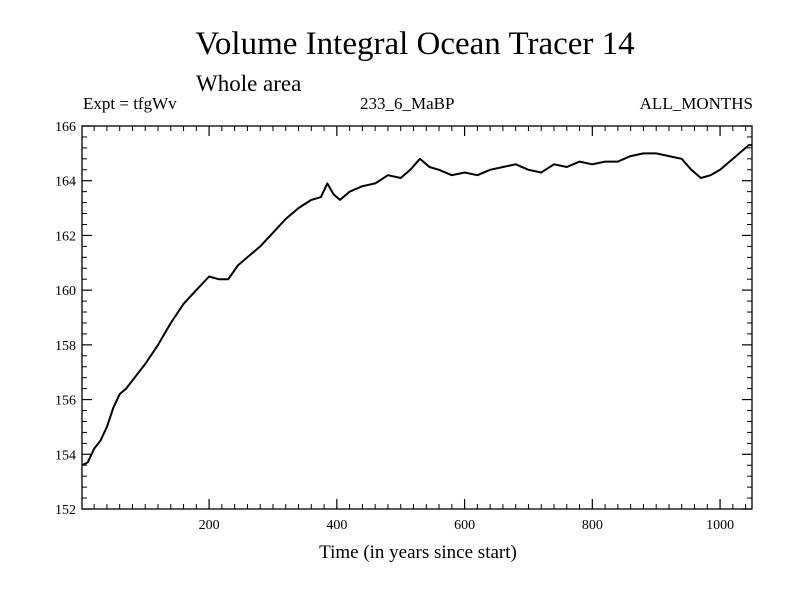 The image size is (800, 600). What do you see at coordinates (65, 455) in the screenshot?
I see `y-tick-label: 154` at bounding box center [65, 455].